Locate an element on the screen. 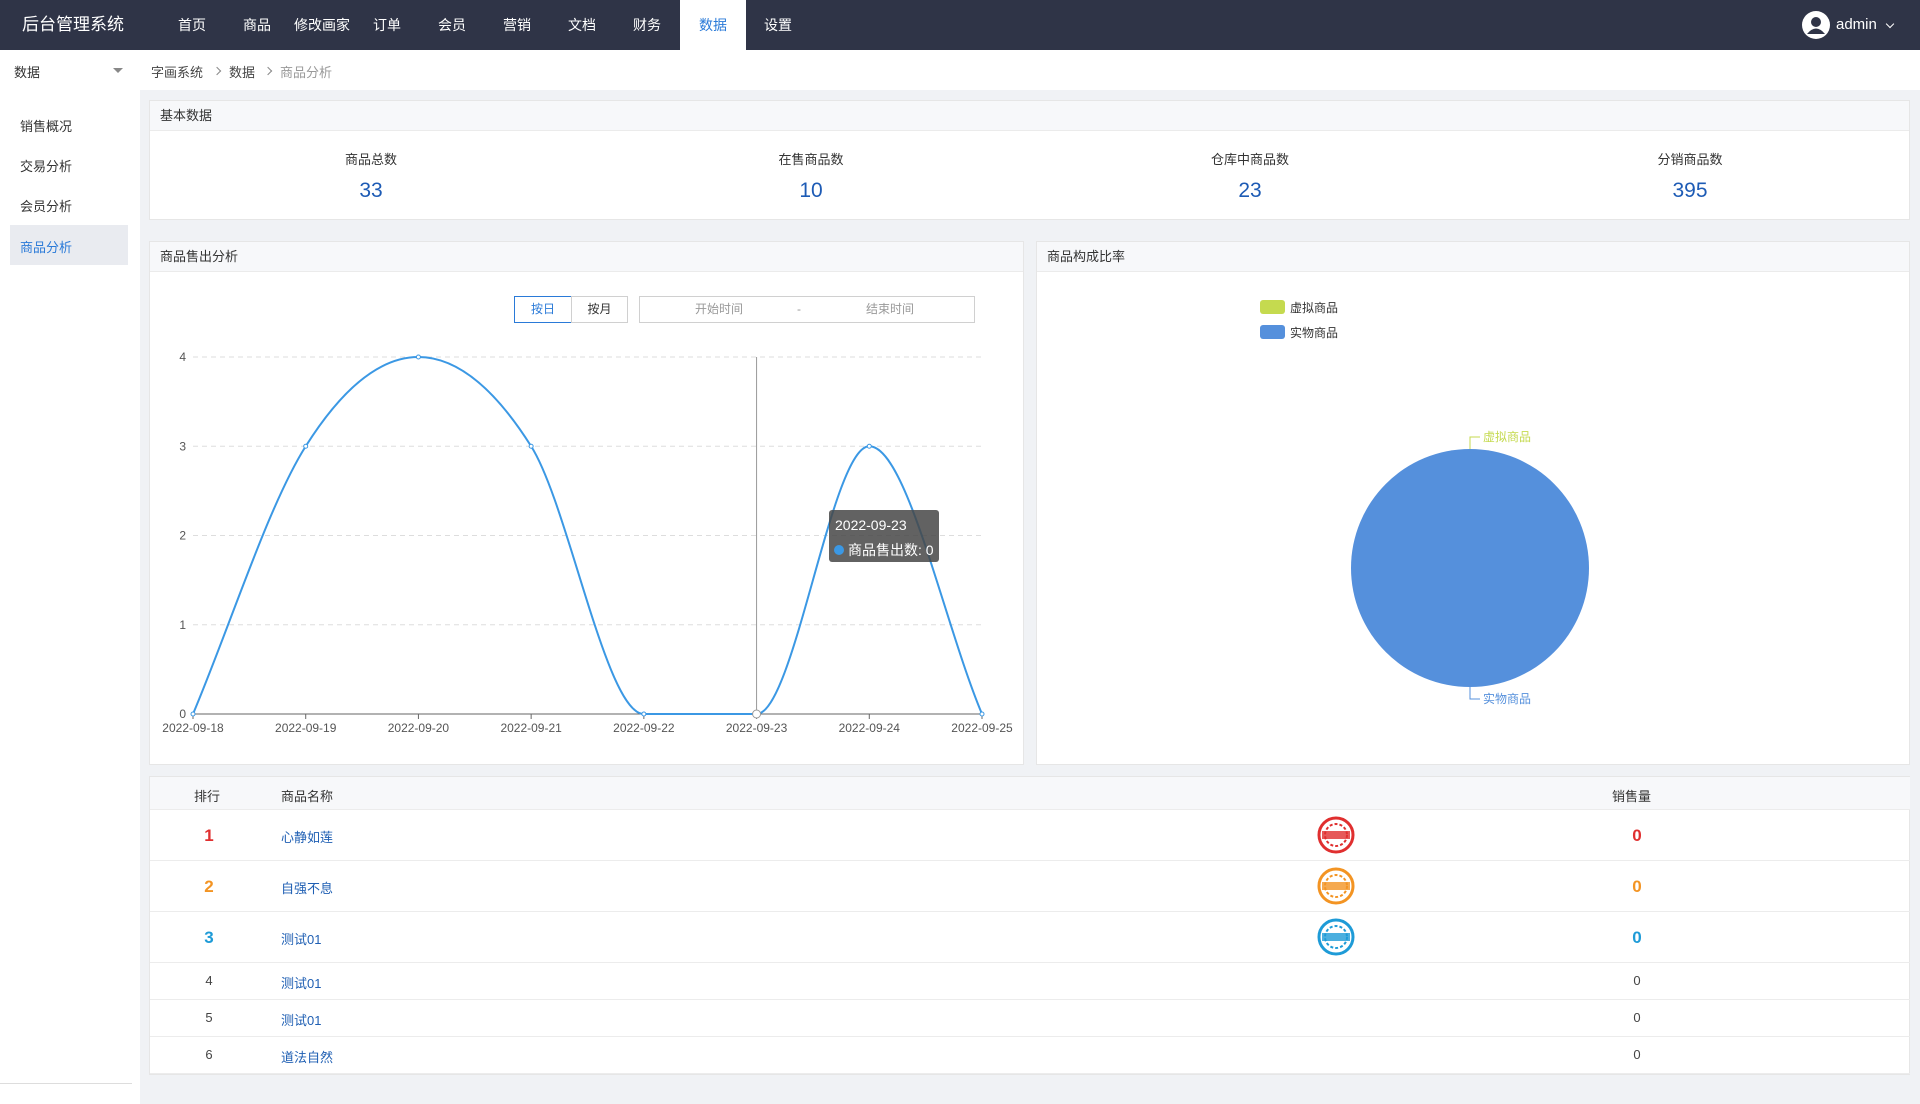 This screenshot has height=1104, width=1920. user-name: admin is located at coordinates (1856, 24).